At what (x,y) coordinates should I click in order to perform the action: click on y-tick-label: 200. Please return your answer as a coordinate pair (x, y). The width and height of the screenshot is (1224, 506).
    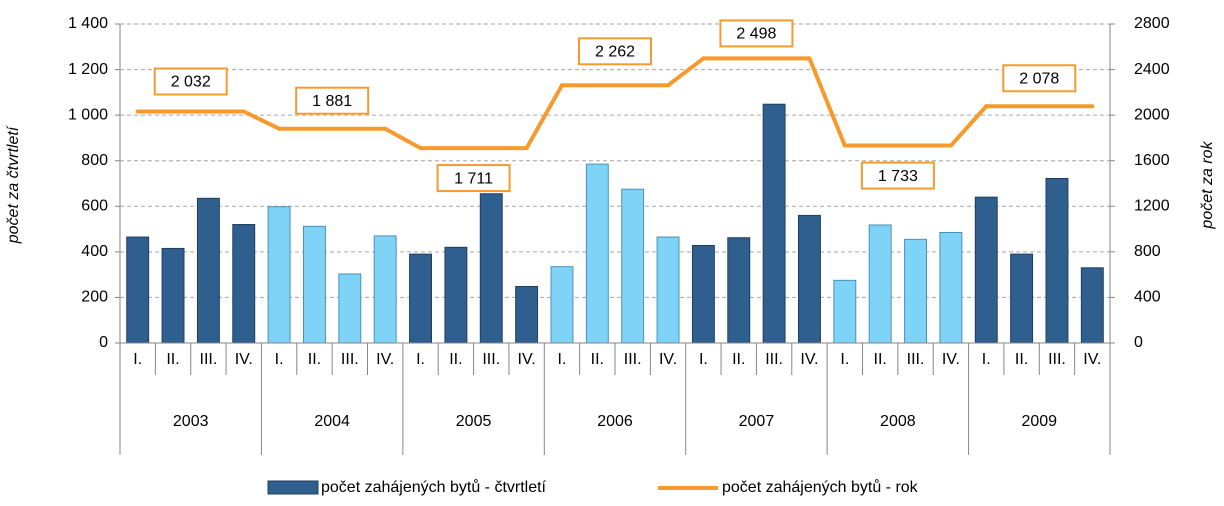
    Looking at the image, I should click on (94, 297).